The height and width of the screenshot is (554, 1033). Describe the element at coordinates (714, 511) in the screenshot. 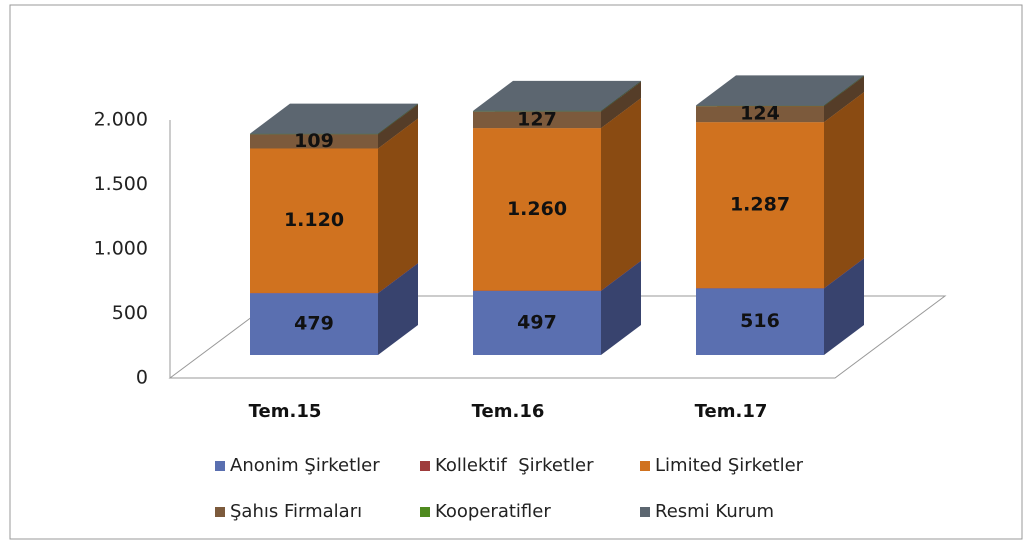

I see `legend-label: Resmi Kurum` at that location.